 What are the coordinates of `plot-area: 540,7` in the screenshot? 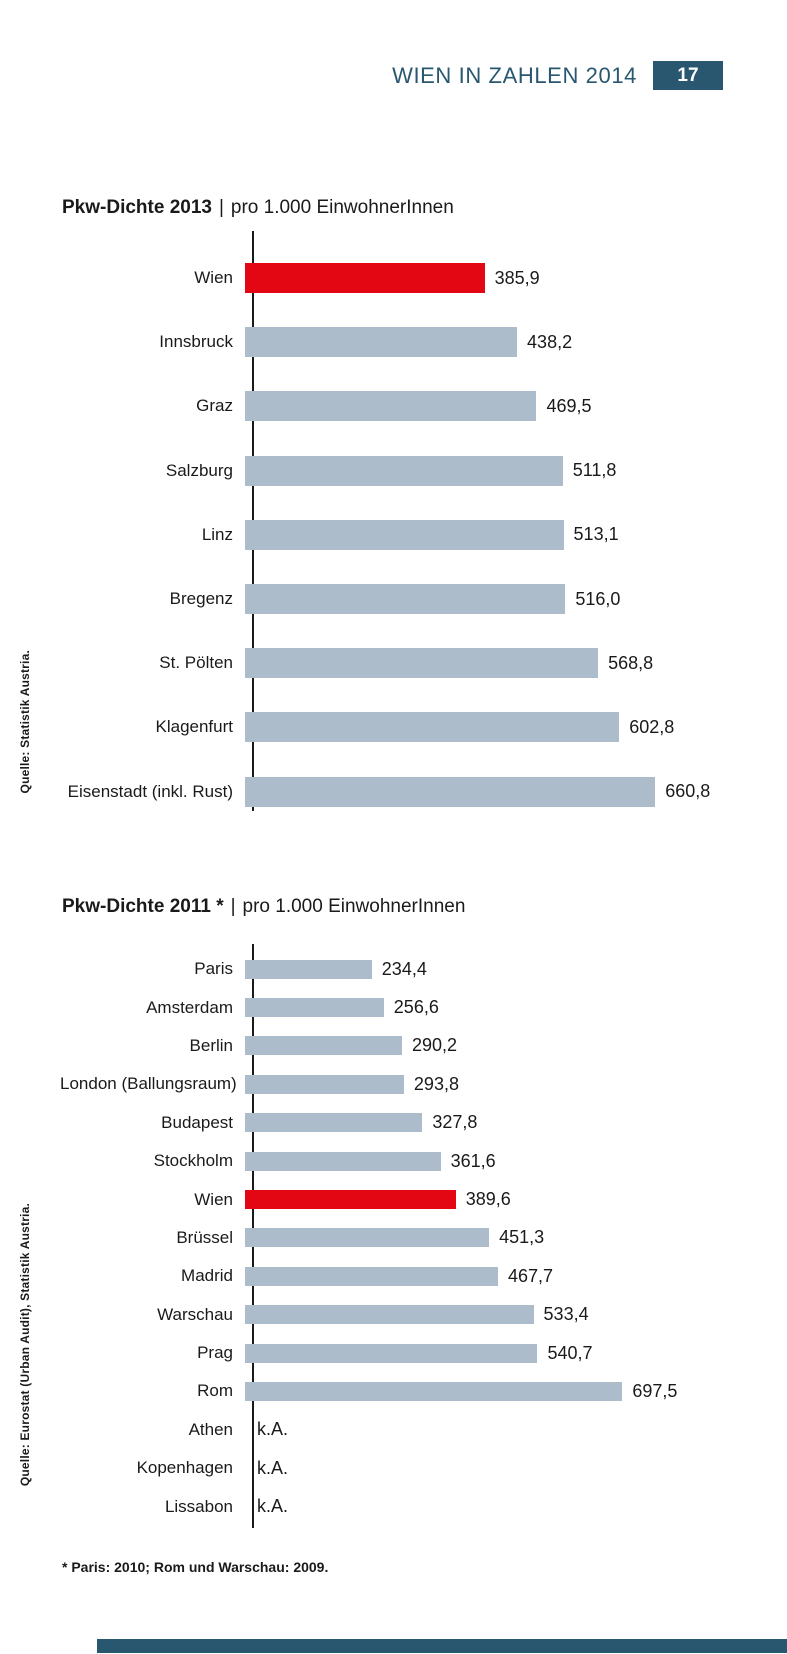 It's located at (469, 1353).